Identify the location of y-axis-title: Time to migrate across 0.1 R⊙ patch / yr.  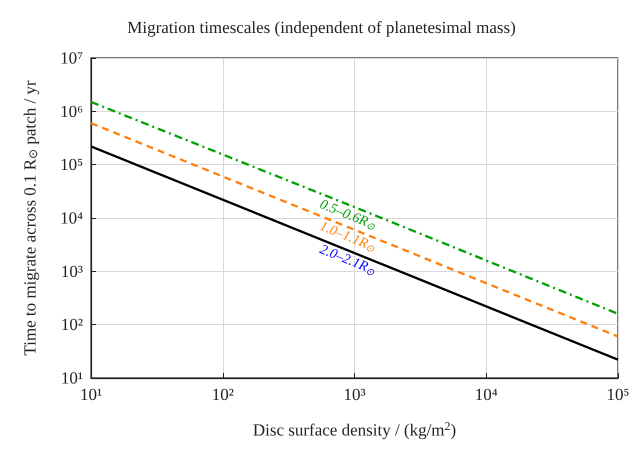
(30, 218).